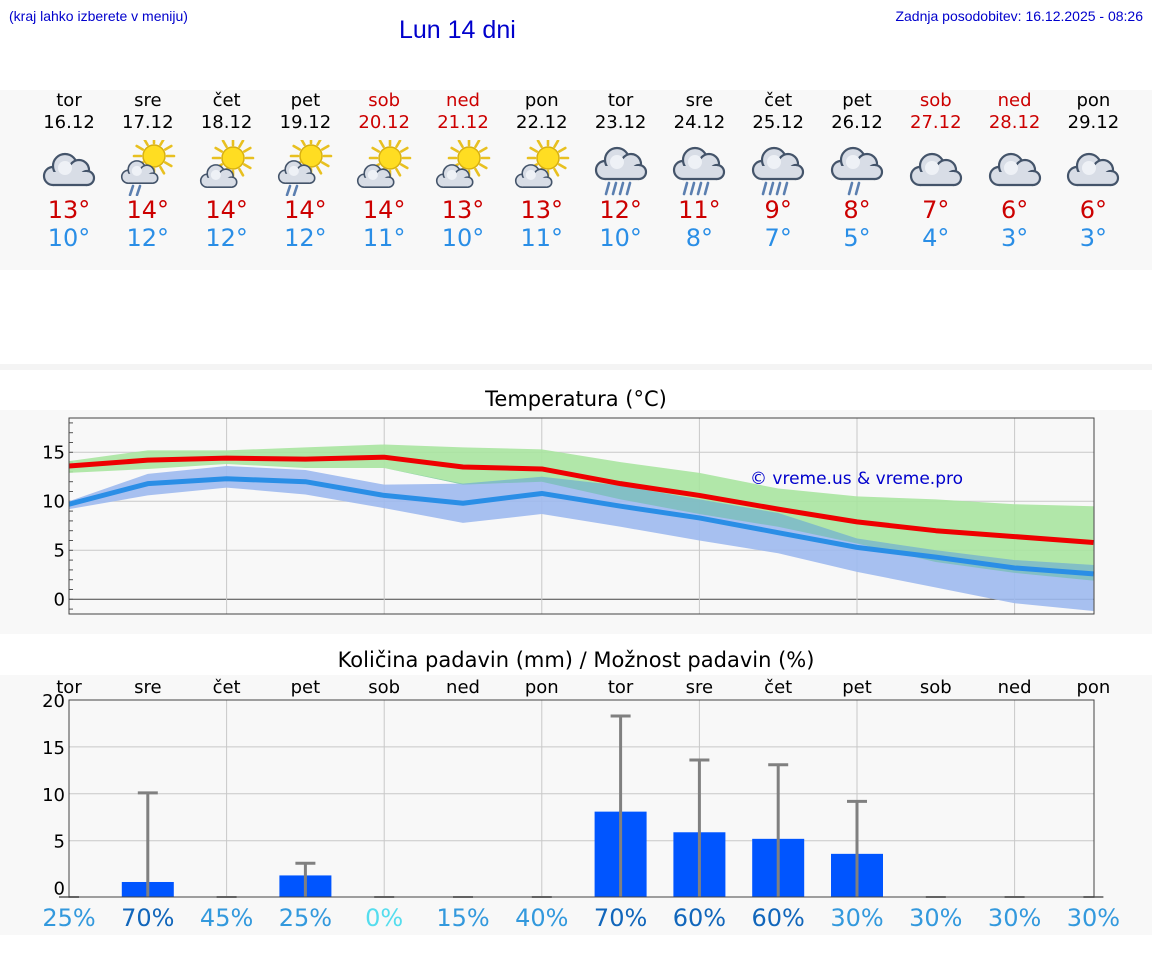 This screenshot has width=1152, height=975. I want to click on forecast-day: pon 29.12 6° 3°, so click(1093, 171).